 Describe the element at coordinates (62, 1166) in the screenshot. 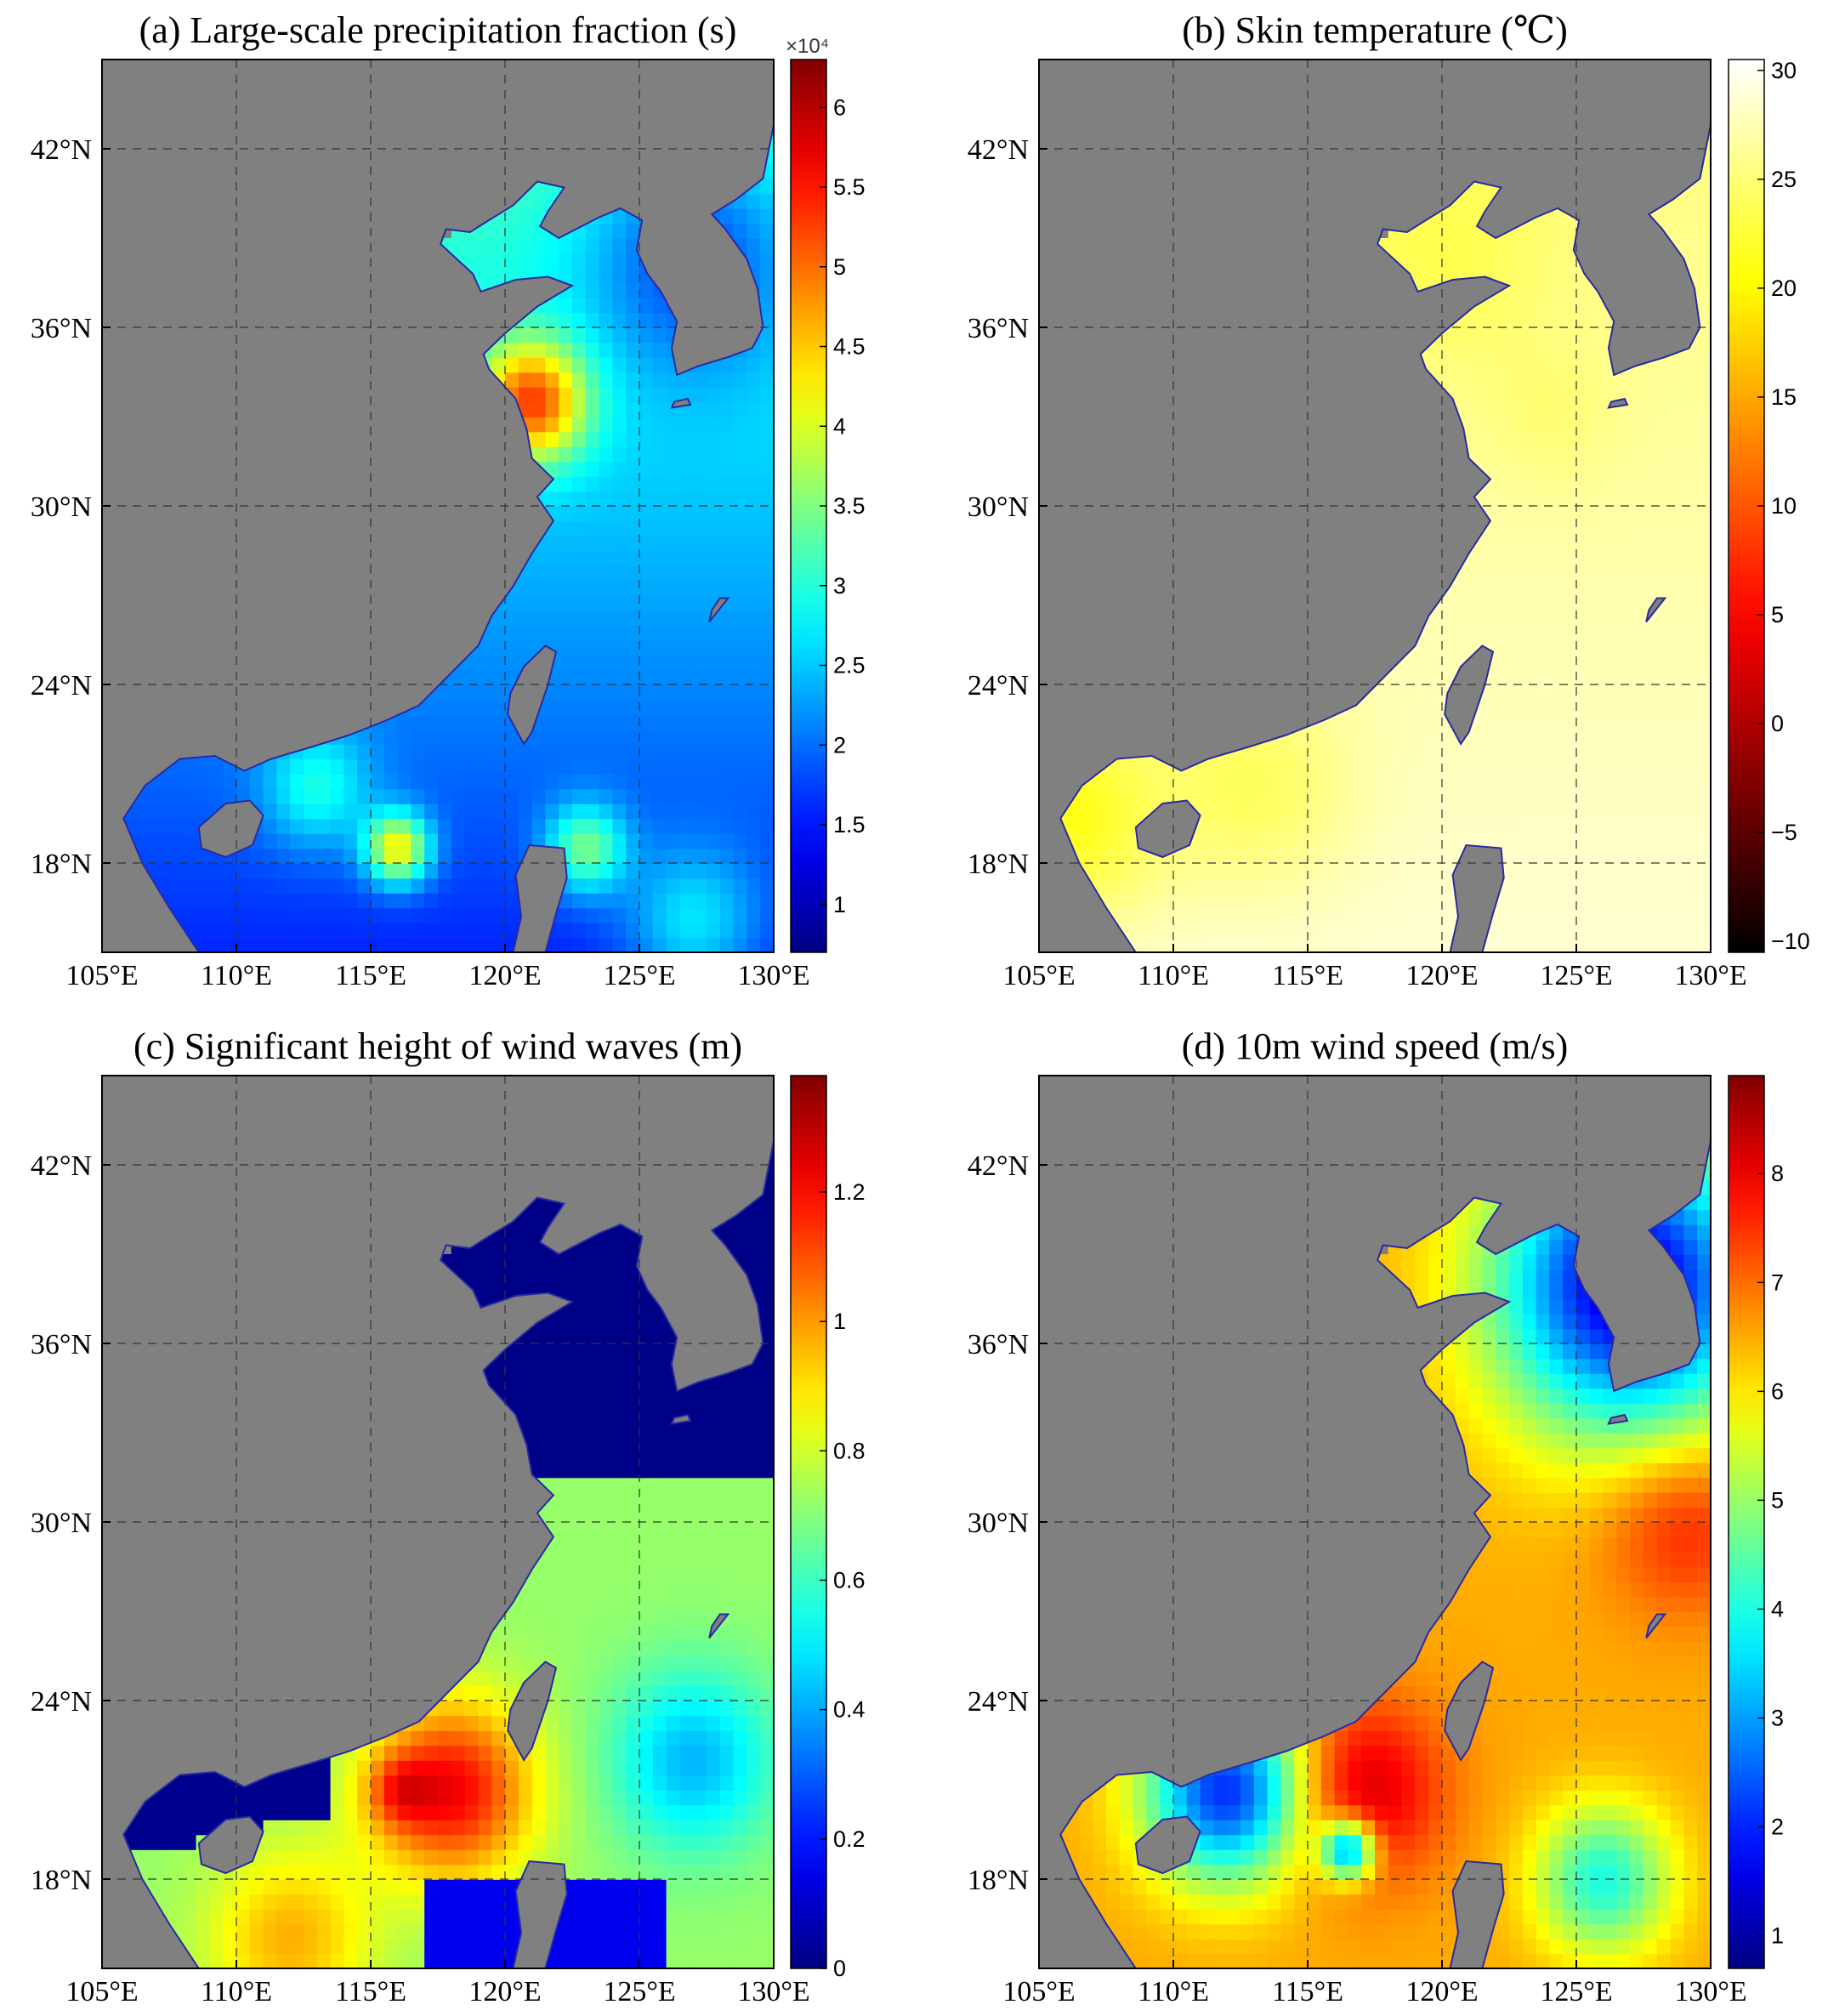

I see `y-tick-label: 42°N` at that location.